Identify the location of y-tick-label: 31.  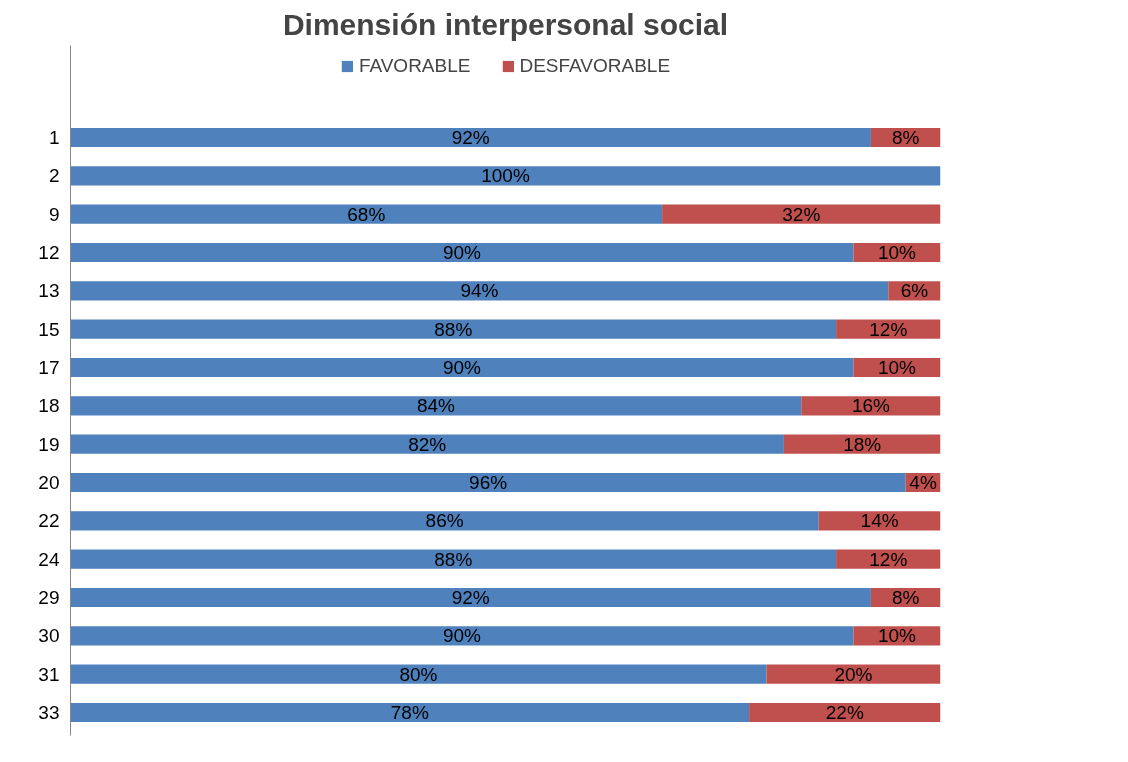
(49, 674).